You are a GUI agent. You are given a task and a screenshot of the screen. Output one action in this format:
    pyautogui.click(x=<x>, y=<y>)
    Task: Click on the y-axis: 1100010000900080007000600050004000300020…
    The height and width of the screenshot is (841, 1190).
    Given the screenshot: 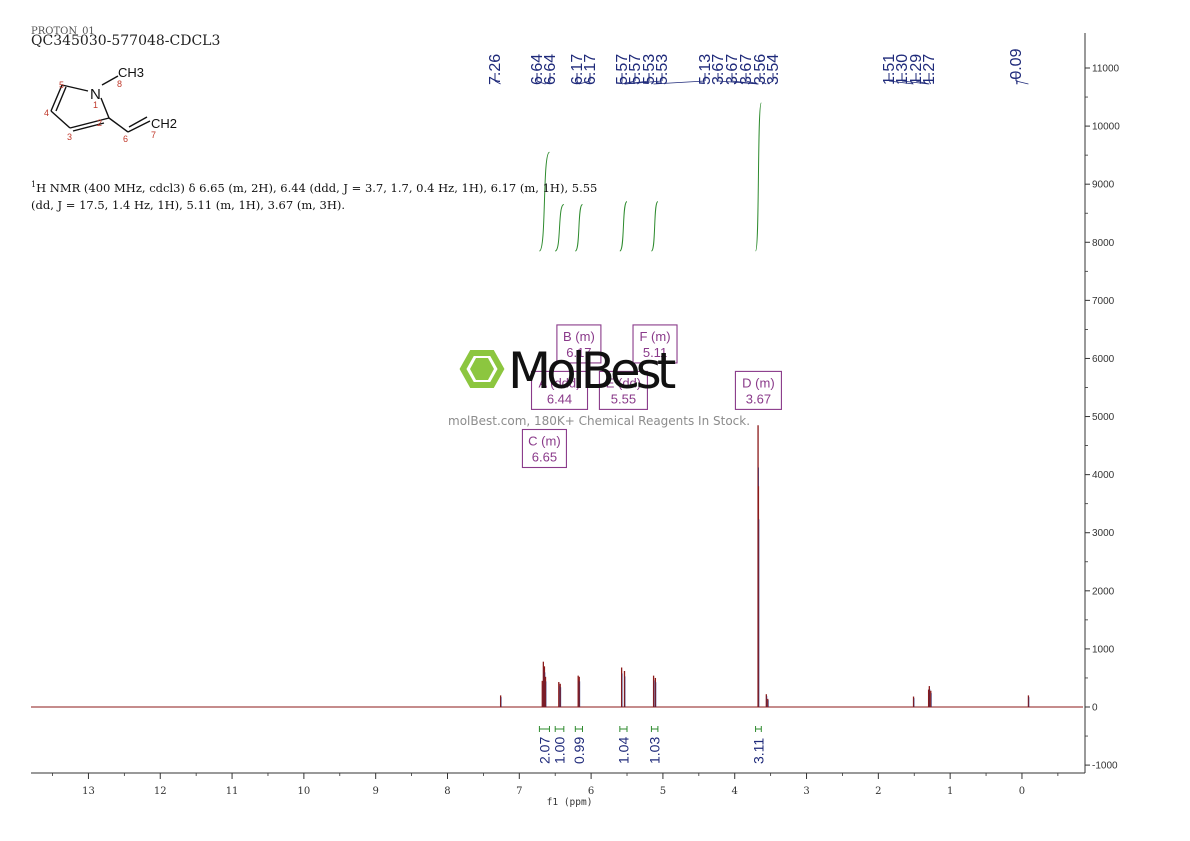 What is the action you would take?
    pyautogui.click(x=1102, y=403)
    